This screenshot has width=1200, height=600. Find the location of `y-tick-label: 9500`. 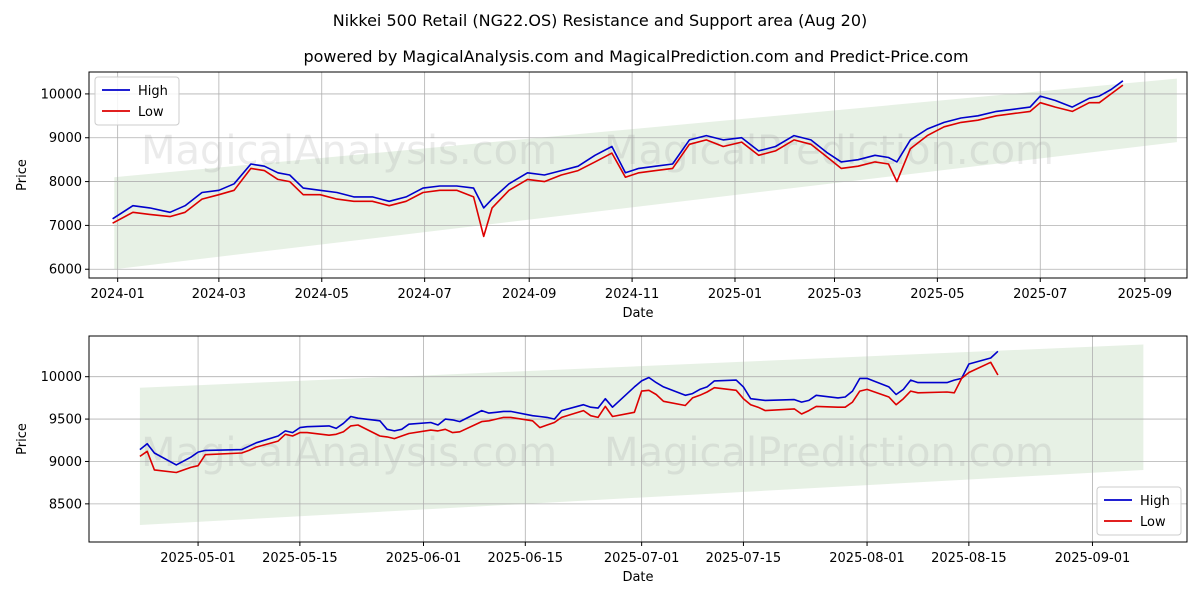

y-tick-label: 9500 is located at coordinates (65, 420).